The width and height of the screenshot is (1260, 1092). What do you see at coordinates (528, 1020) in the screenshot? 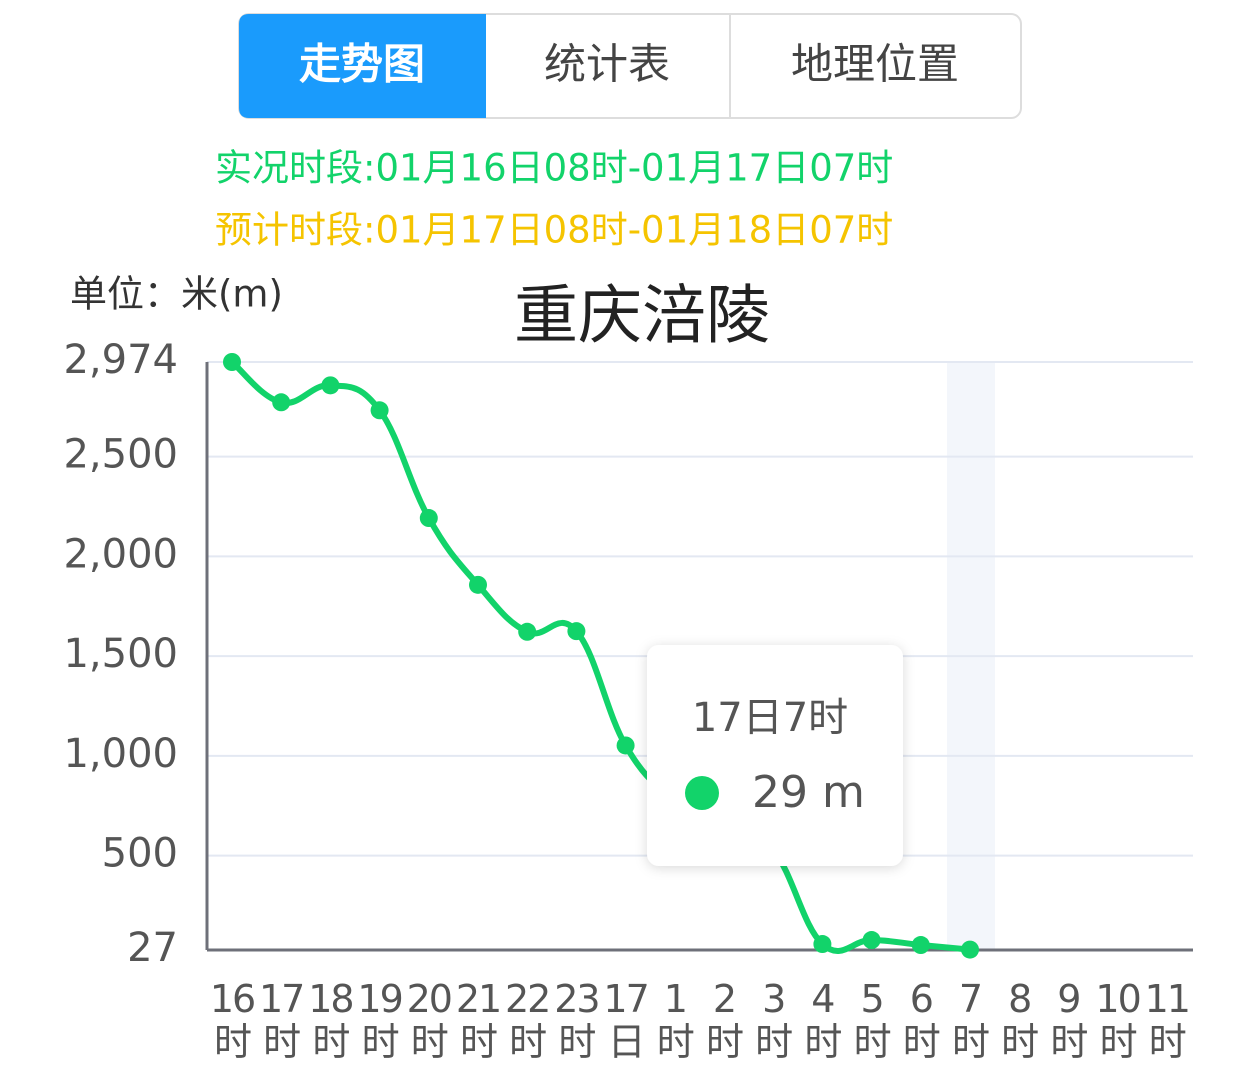
I see `x-tick-label: 22时` at bounding box center [528, 1020].